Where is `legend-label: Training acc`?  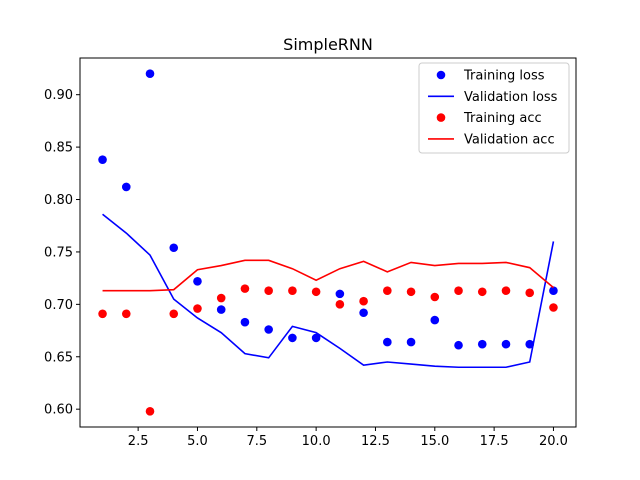
legend-label: Training acc is located at coordinates (502, 118).